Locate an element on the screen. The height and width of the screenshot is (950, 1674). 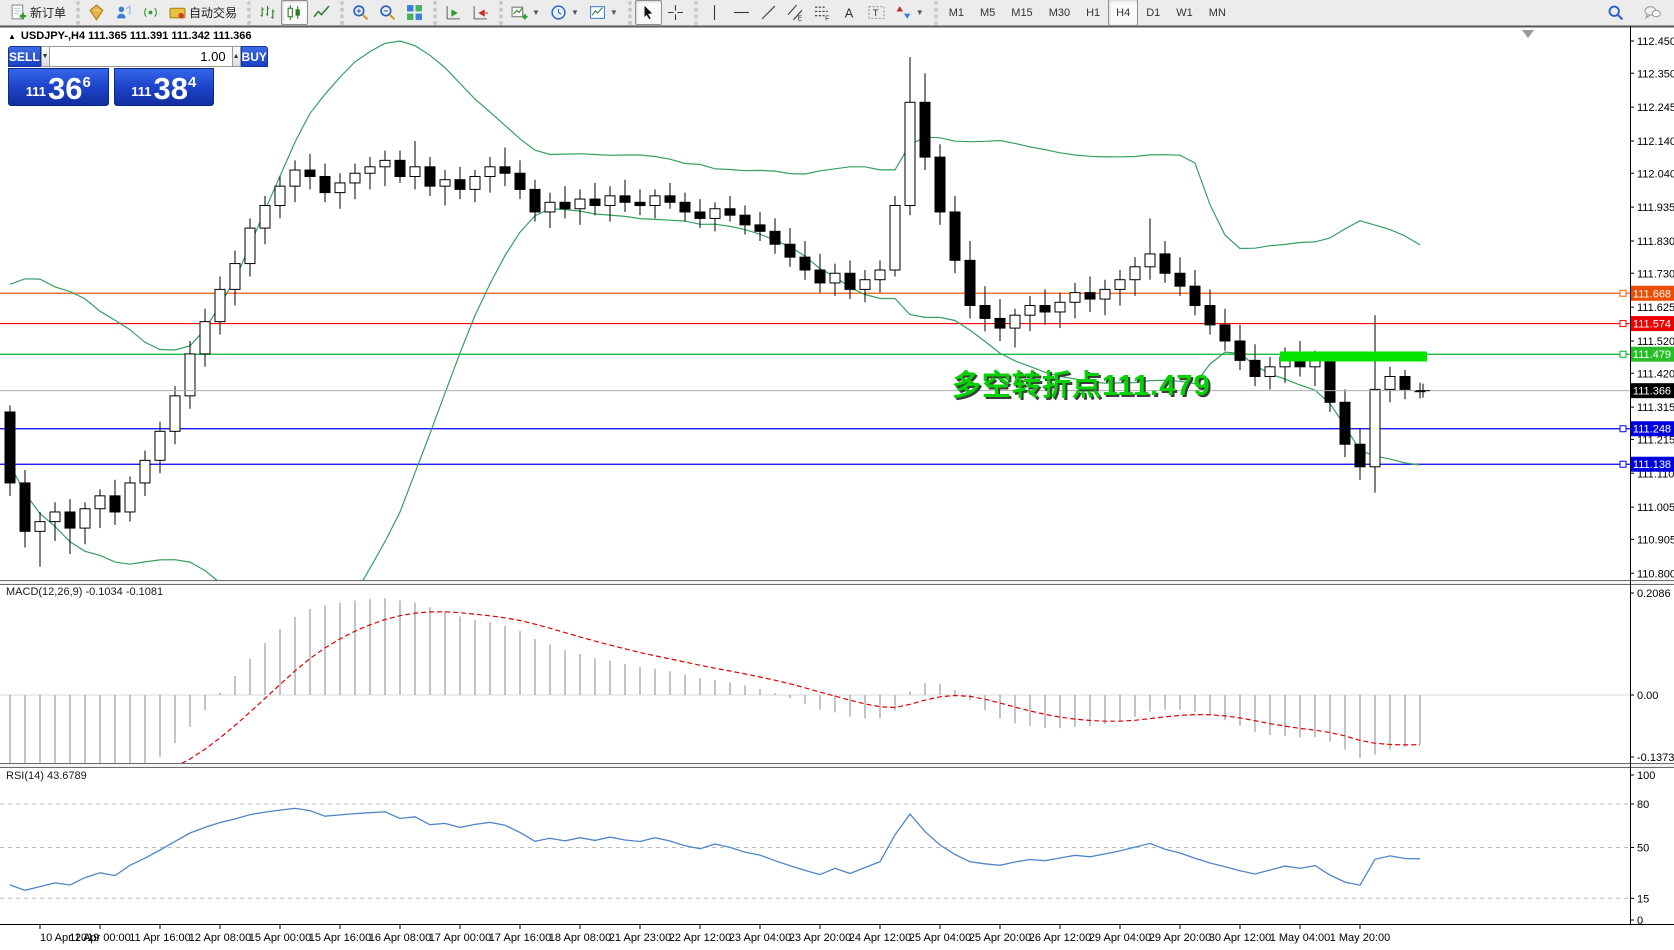
svg-text: A is located at coordinates (849, 12).